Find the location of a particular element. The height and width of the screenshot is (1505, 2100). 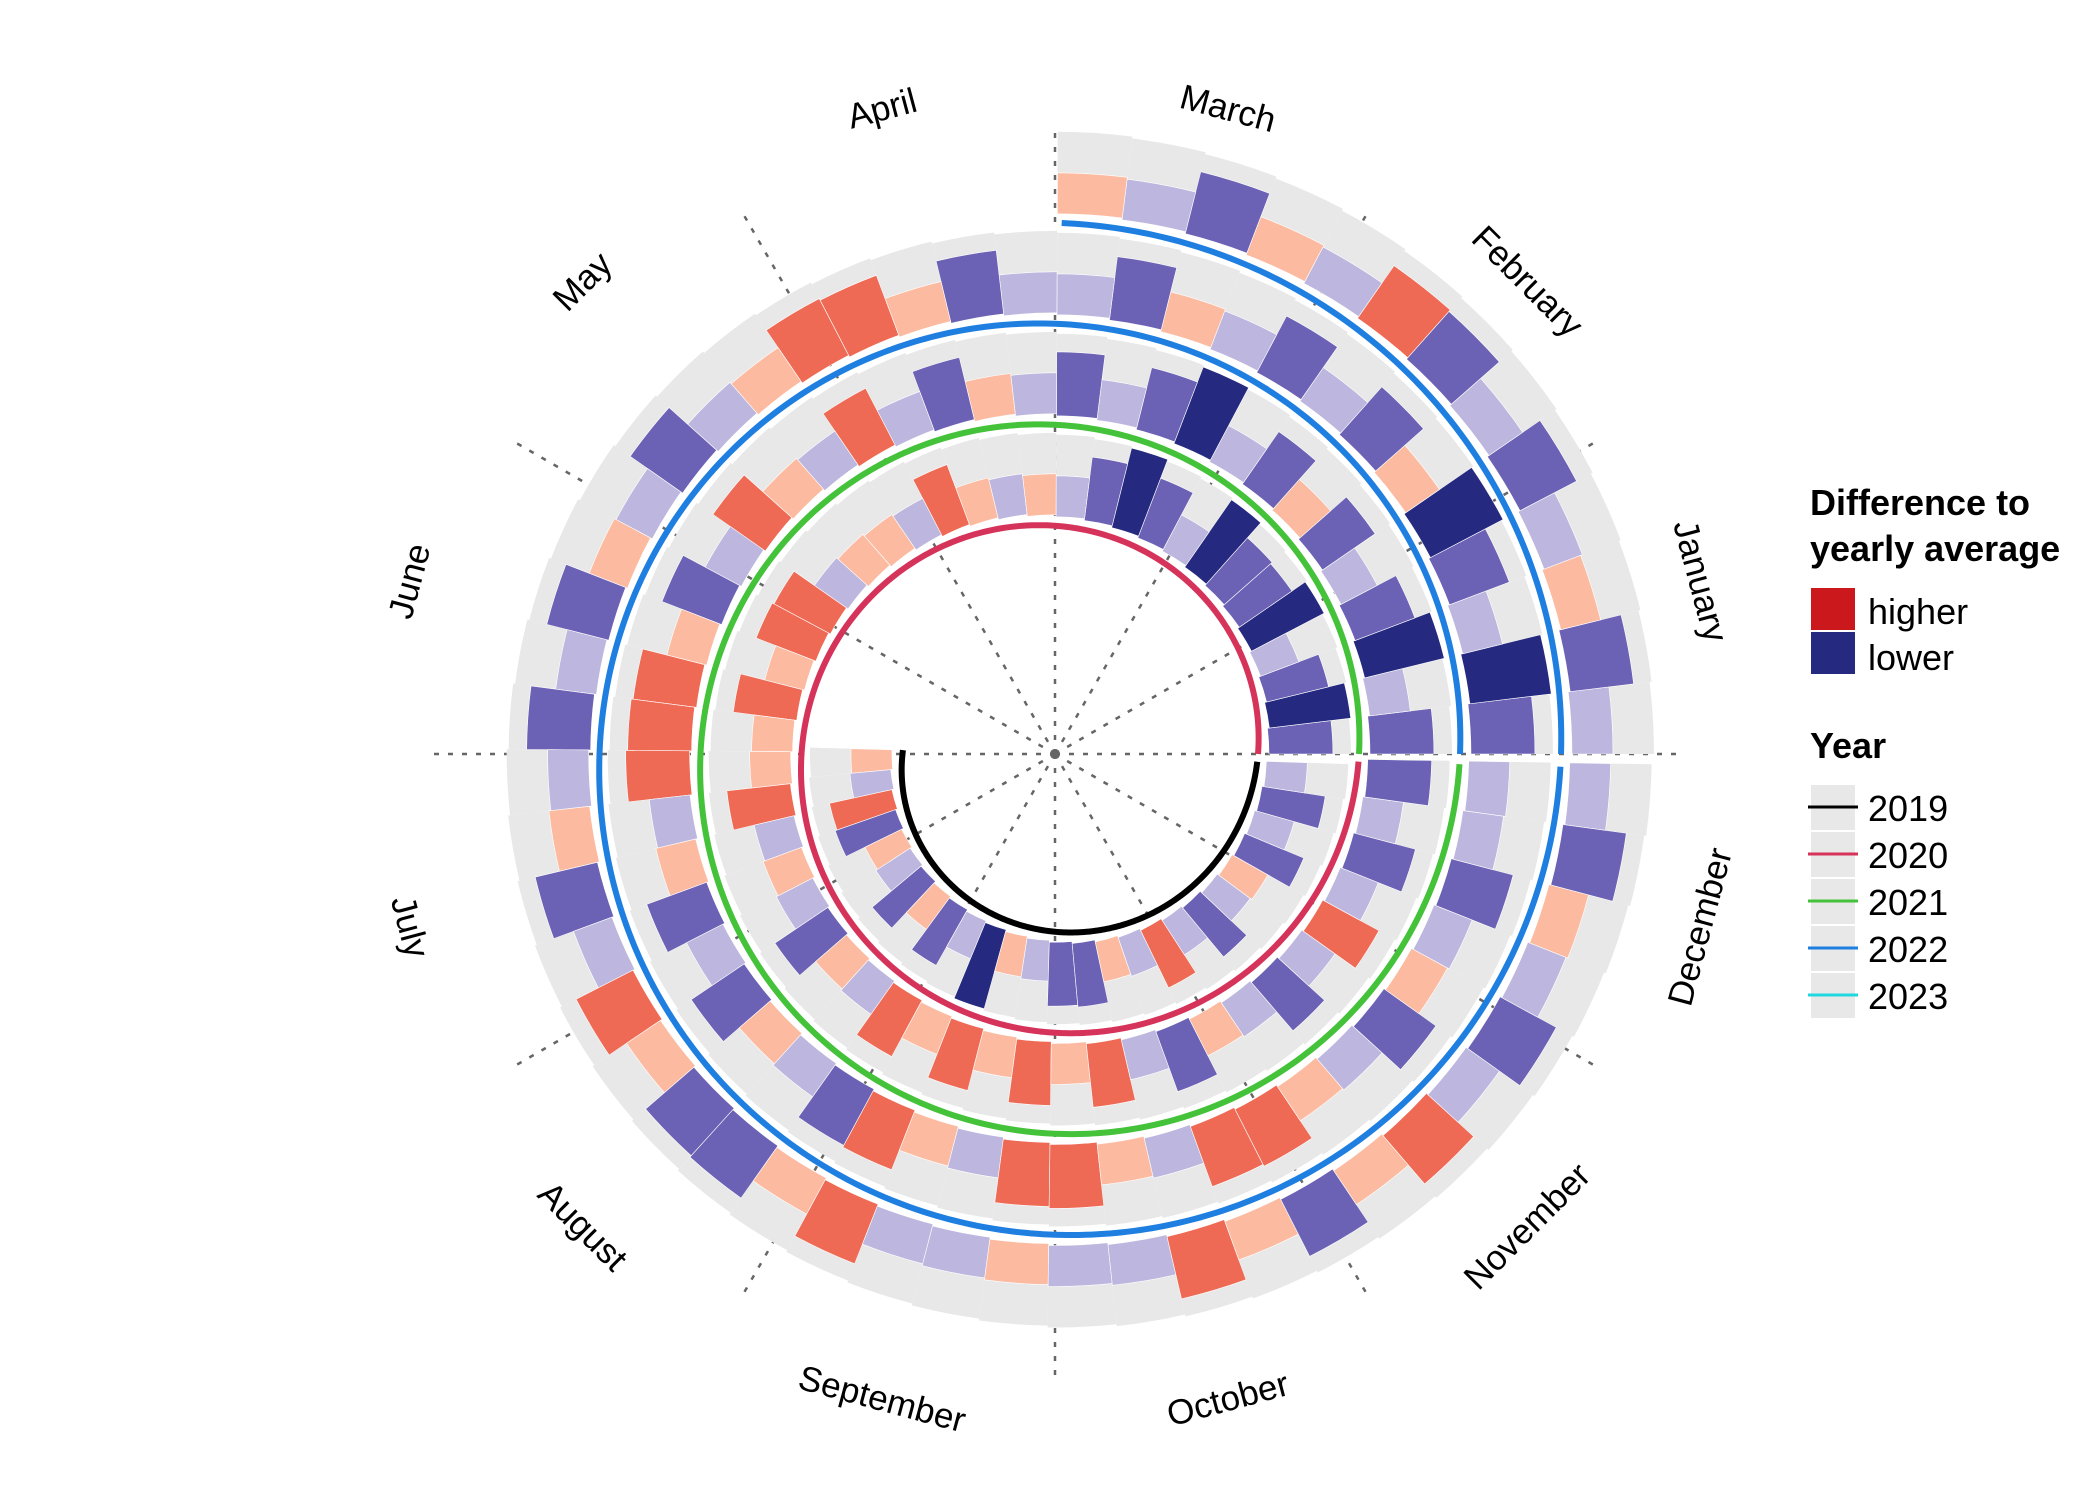

month-label-march: March is located at coordinates (1228, 108).